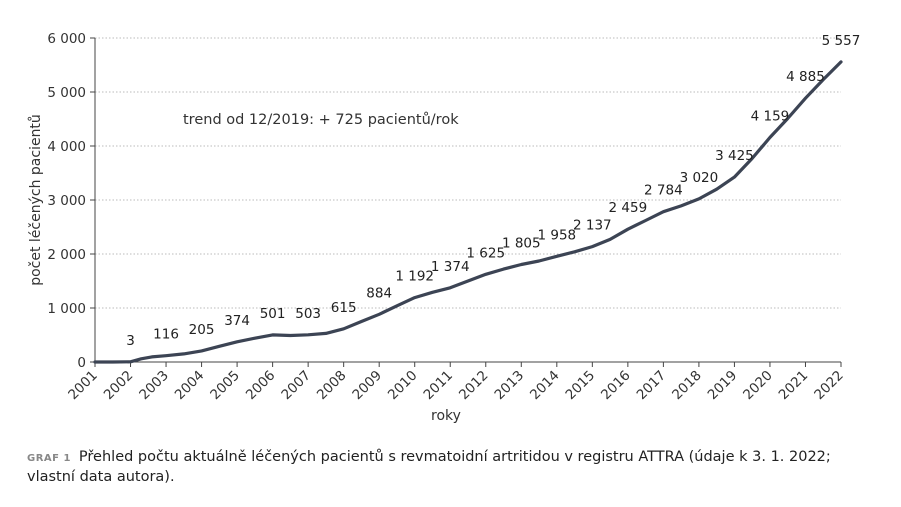 This screenshot has height=507, width=901. Describe the element at coordinates (66, 309) in the screenshot. I see `y-tick-label: 1 000` at that location.